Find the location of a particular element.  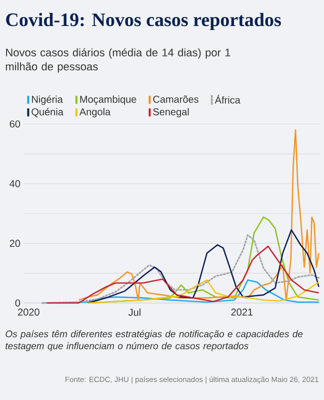

legend-label: Angola is located at coordinates (95, 113).